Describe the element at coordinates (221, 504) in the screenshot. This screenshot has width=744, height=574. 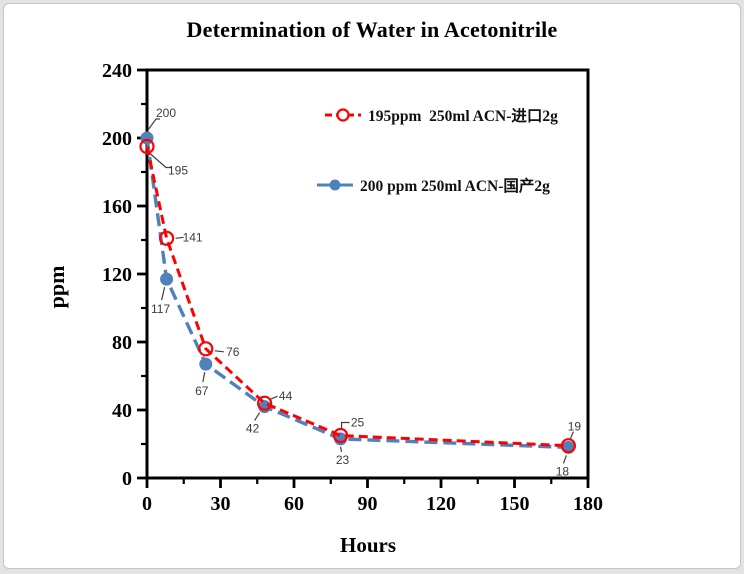
I see `x-tick-label: 30` at that location.